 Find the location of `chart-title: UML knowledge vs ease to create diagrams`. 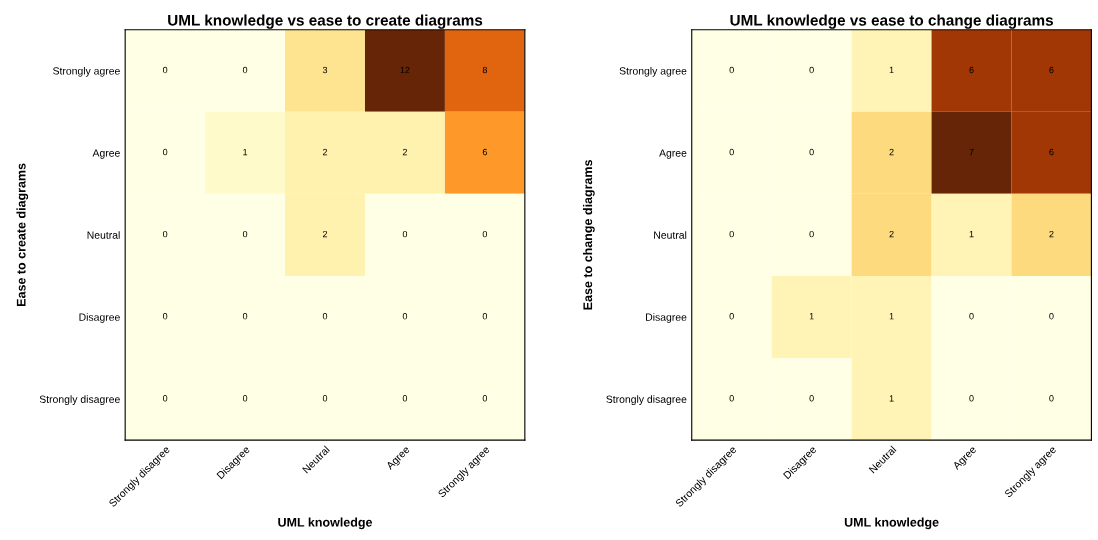

chart-title: UML knowledge vs ease to create diagrams is located at coordinates (325, 21).